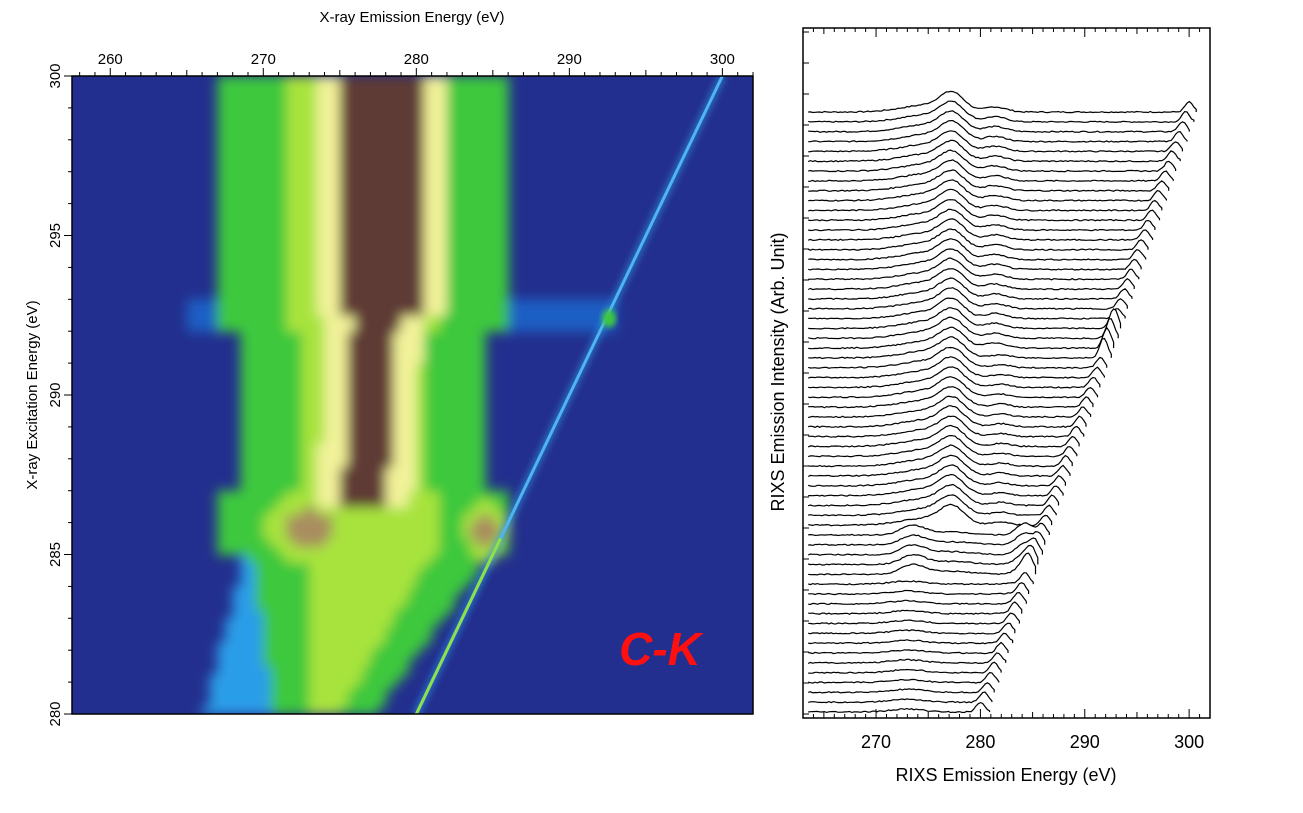 The image size is (1303, 813). Describe the element at coordinates (778, 371) in the screenshot. I see `spectra-y-axis-title: RIXS Emission Intensity (Arb. Unit)` at that location.